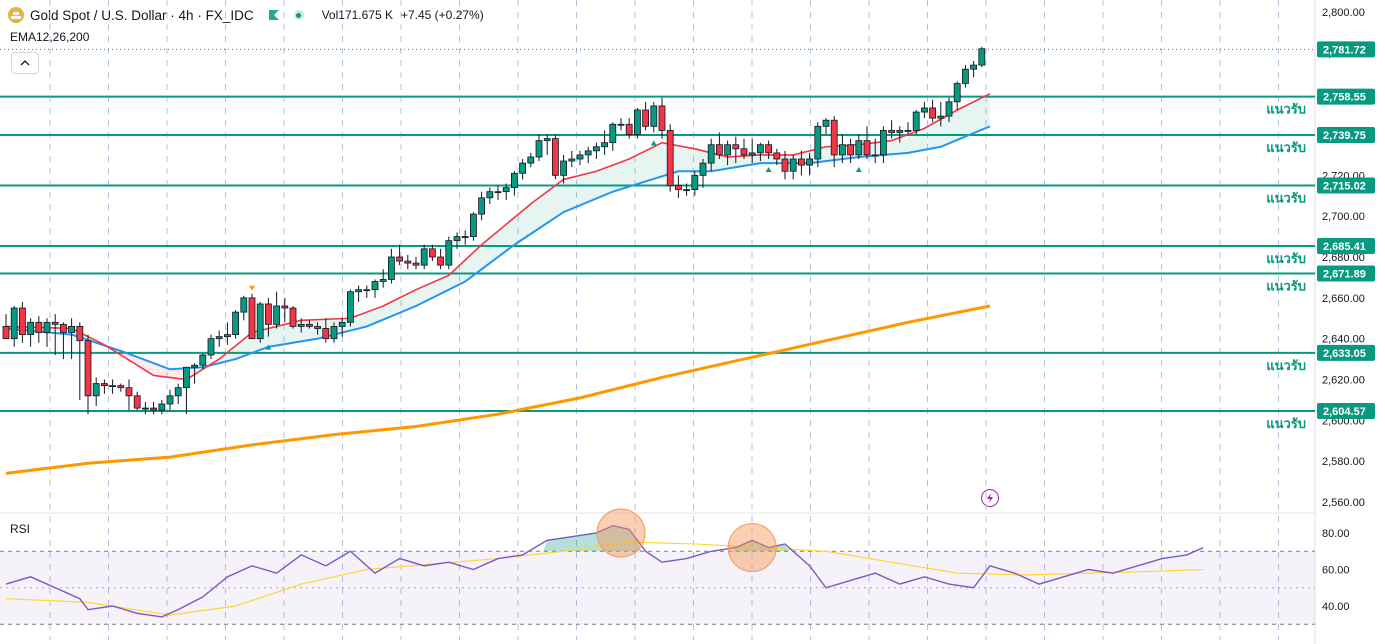  I want to click on lightning-icon, so click(990, 498).